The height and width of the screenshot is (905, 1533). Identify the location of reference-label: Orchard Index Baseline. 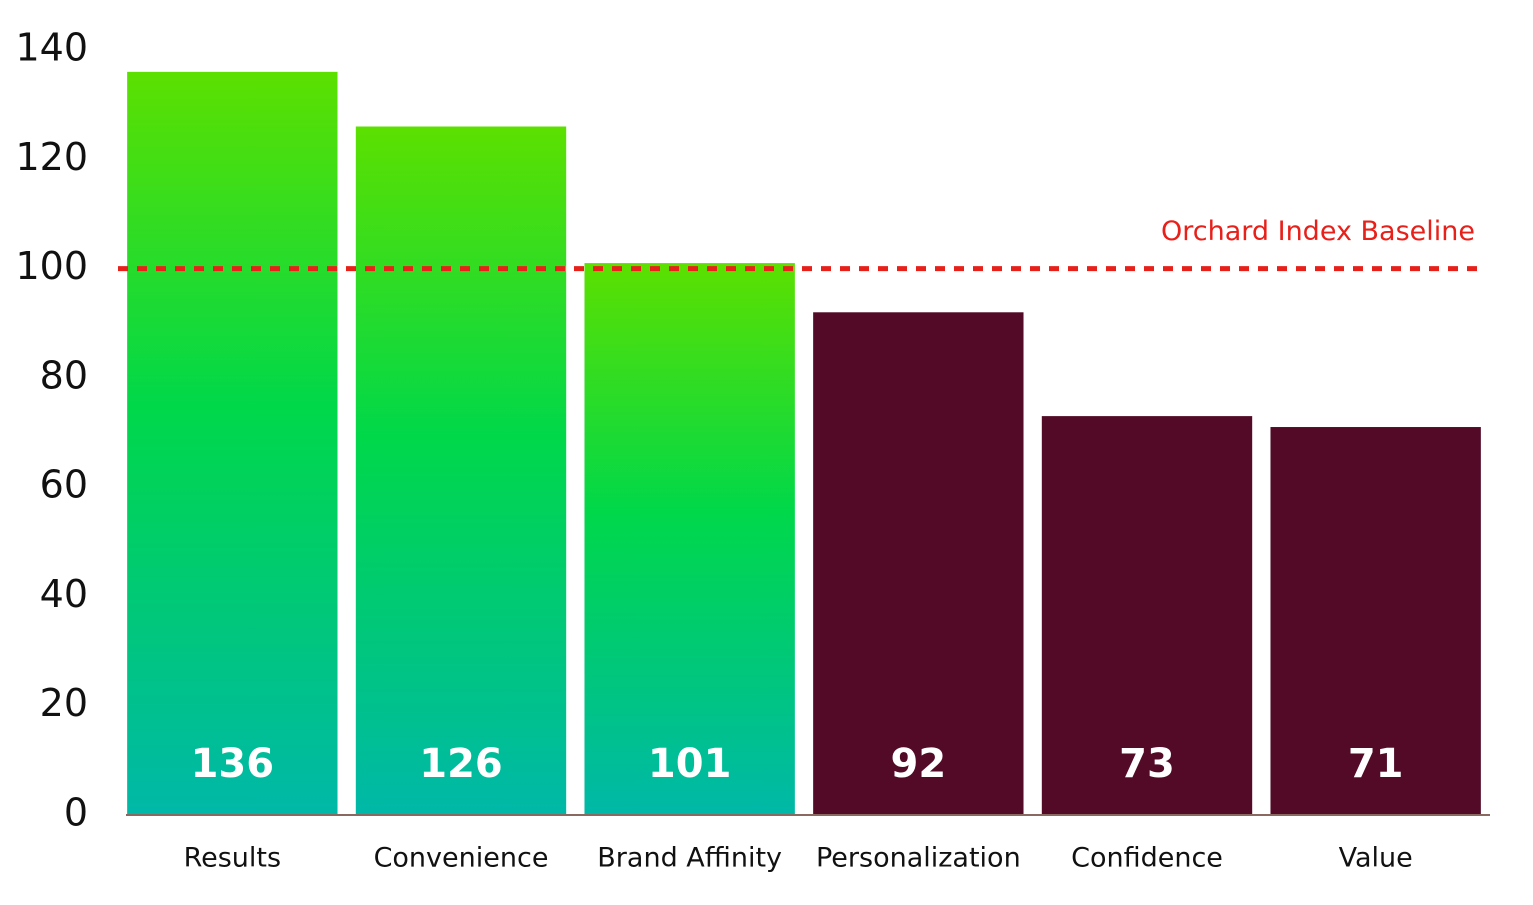
(1318, 231).